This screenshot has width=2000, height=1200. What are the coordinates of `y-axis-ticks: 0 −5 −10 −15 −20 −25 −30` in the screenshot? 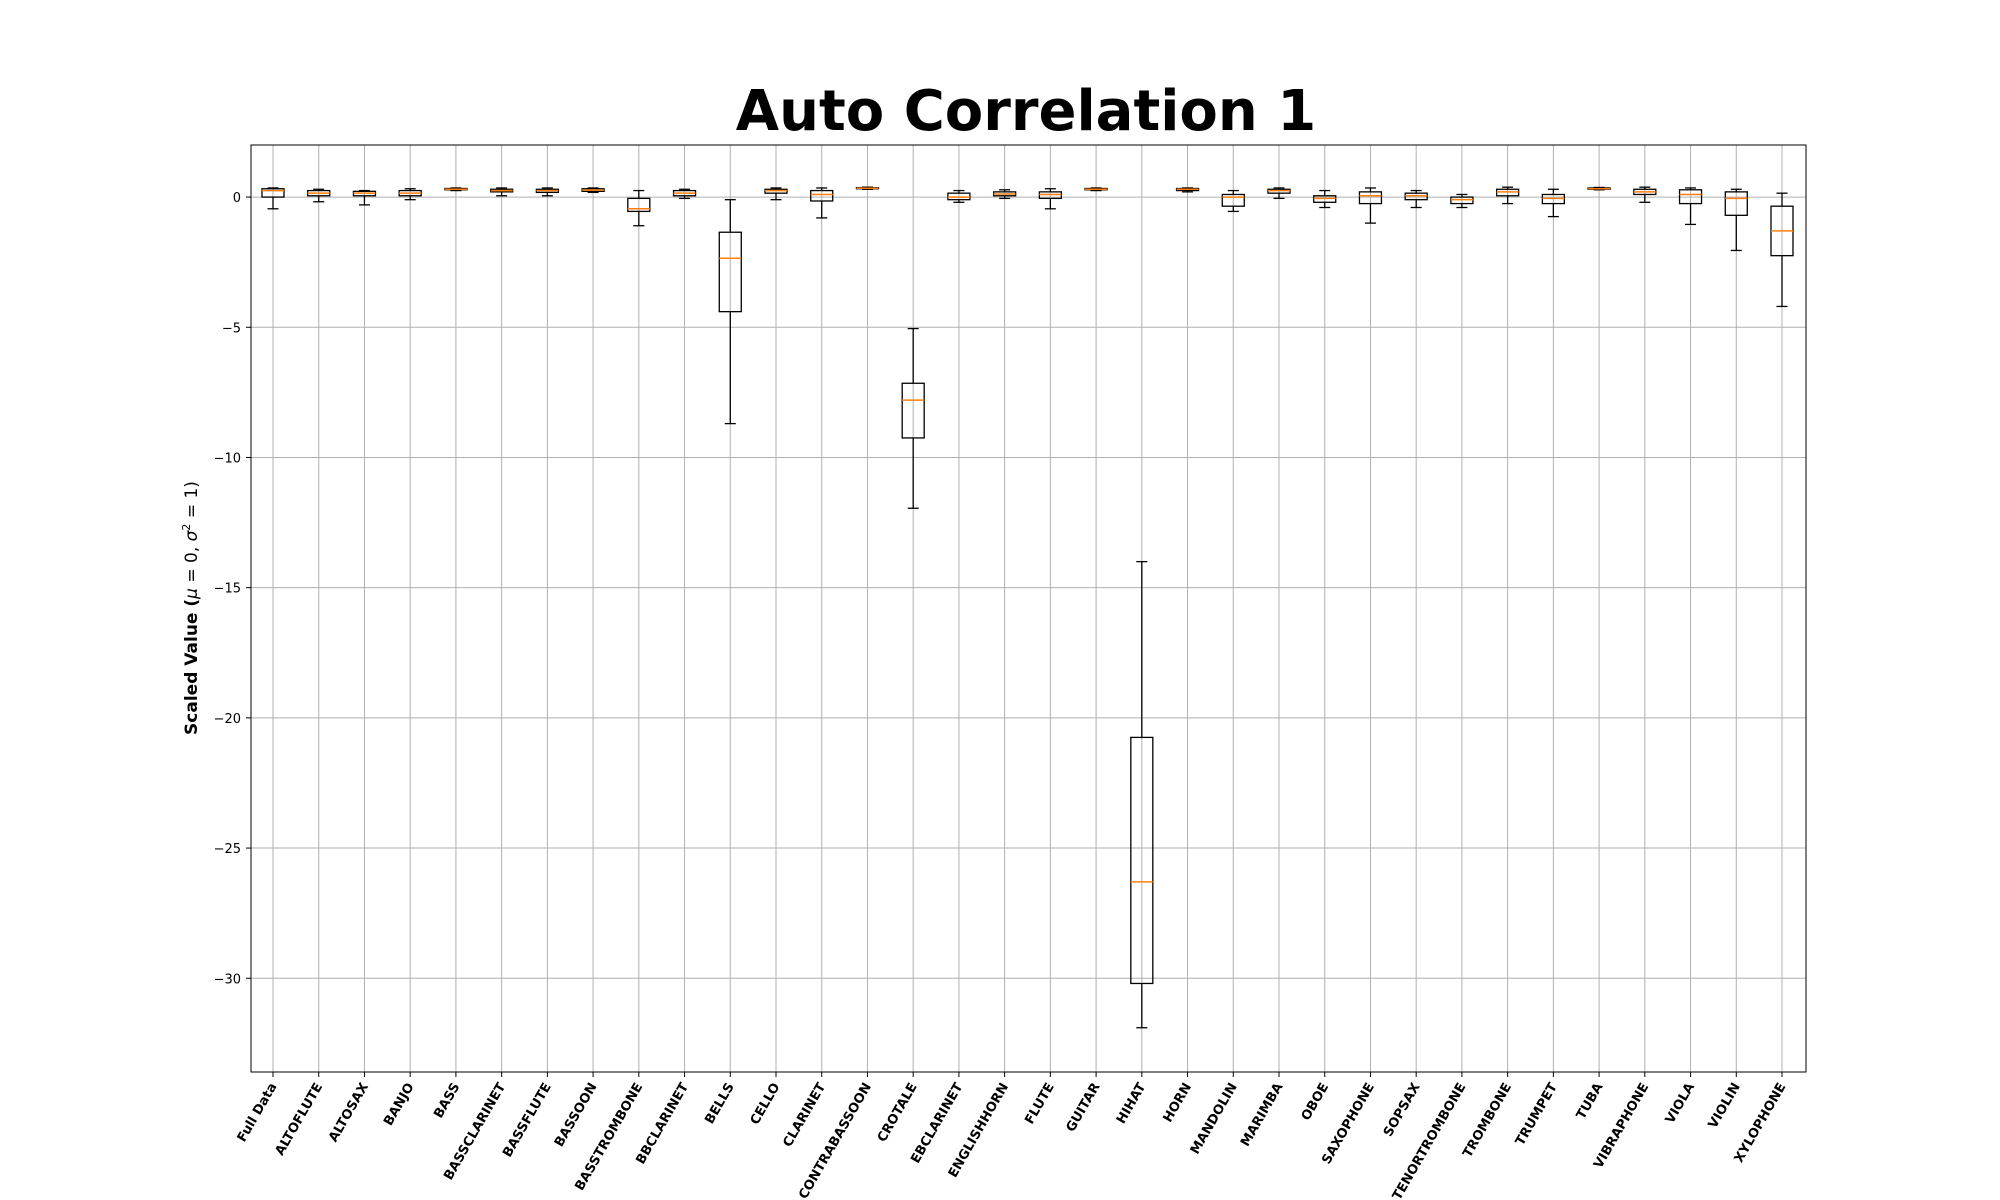 It's located at (232, 589).